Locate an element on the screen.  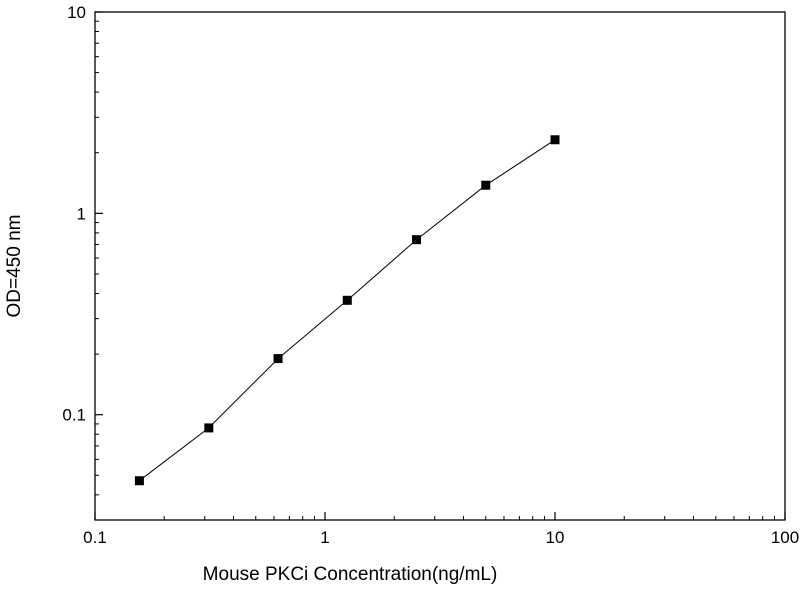
y-tick-label: 1 is located at coordinates (81, 213).